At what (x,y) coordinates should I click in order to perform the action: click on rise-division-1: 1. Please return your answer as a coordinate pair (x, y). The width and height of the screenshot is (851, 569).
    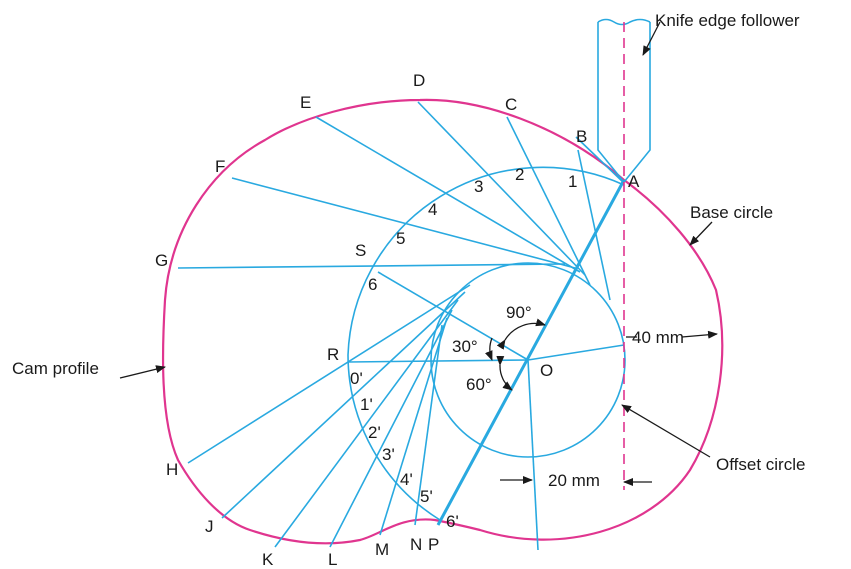
    Looking at the image, I should click on (572, 181).